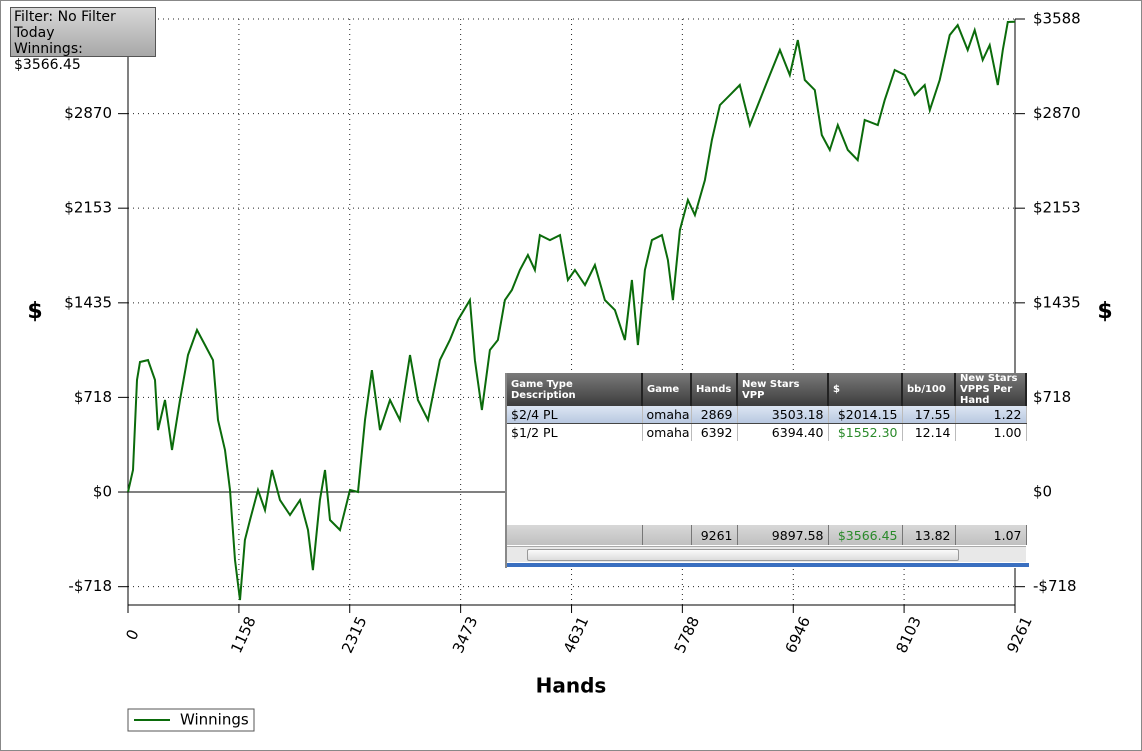  Describe the element at coordinates (1057, 208) in the screenshot. I see `y2-tick-label: $2153` at that location.